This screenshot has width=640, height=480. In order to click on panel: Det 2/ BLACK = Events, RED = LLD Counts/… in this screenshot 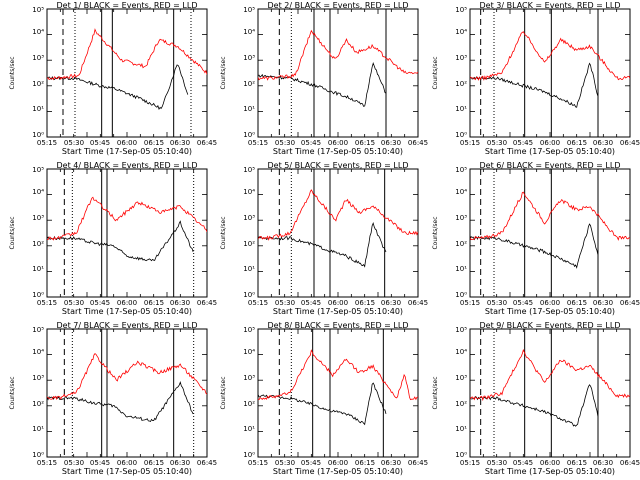, I will do `click(324, 78)`.